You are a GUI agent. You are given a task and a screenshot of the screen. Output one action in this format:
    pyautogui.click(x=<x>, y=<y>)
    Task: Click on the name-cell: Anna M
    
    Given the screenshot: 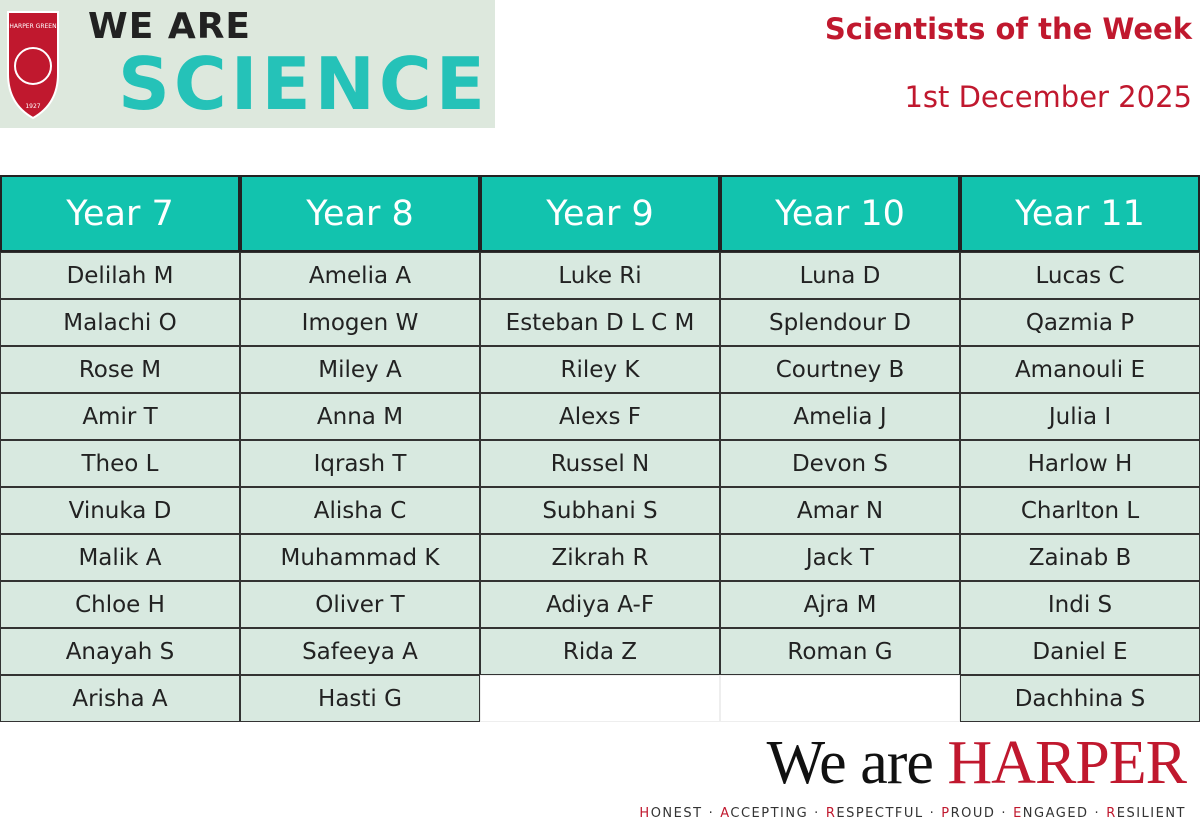 What is the action you would take?
    pyautogui.click(x=360, y=416)
    